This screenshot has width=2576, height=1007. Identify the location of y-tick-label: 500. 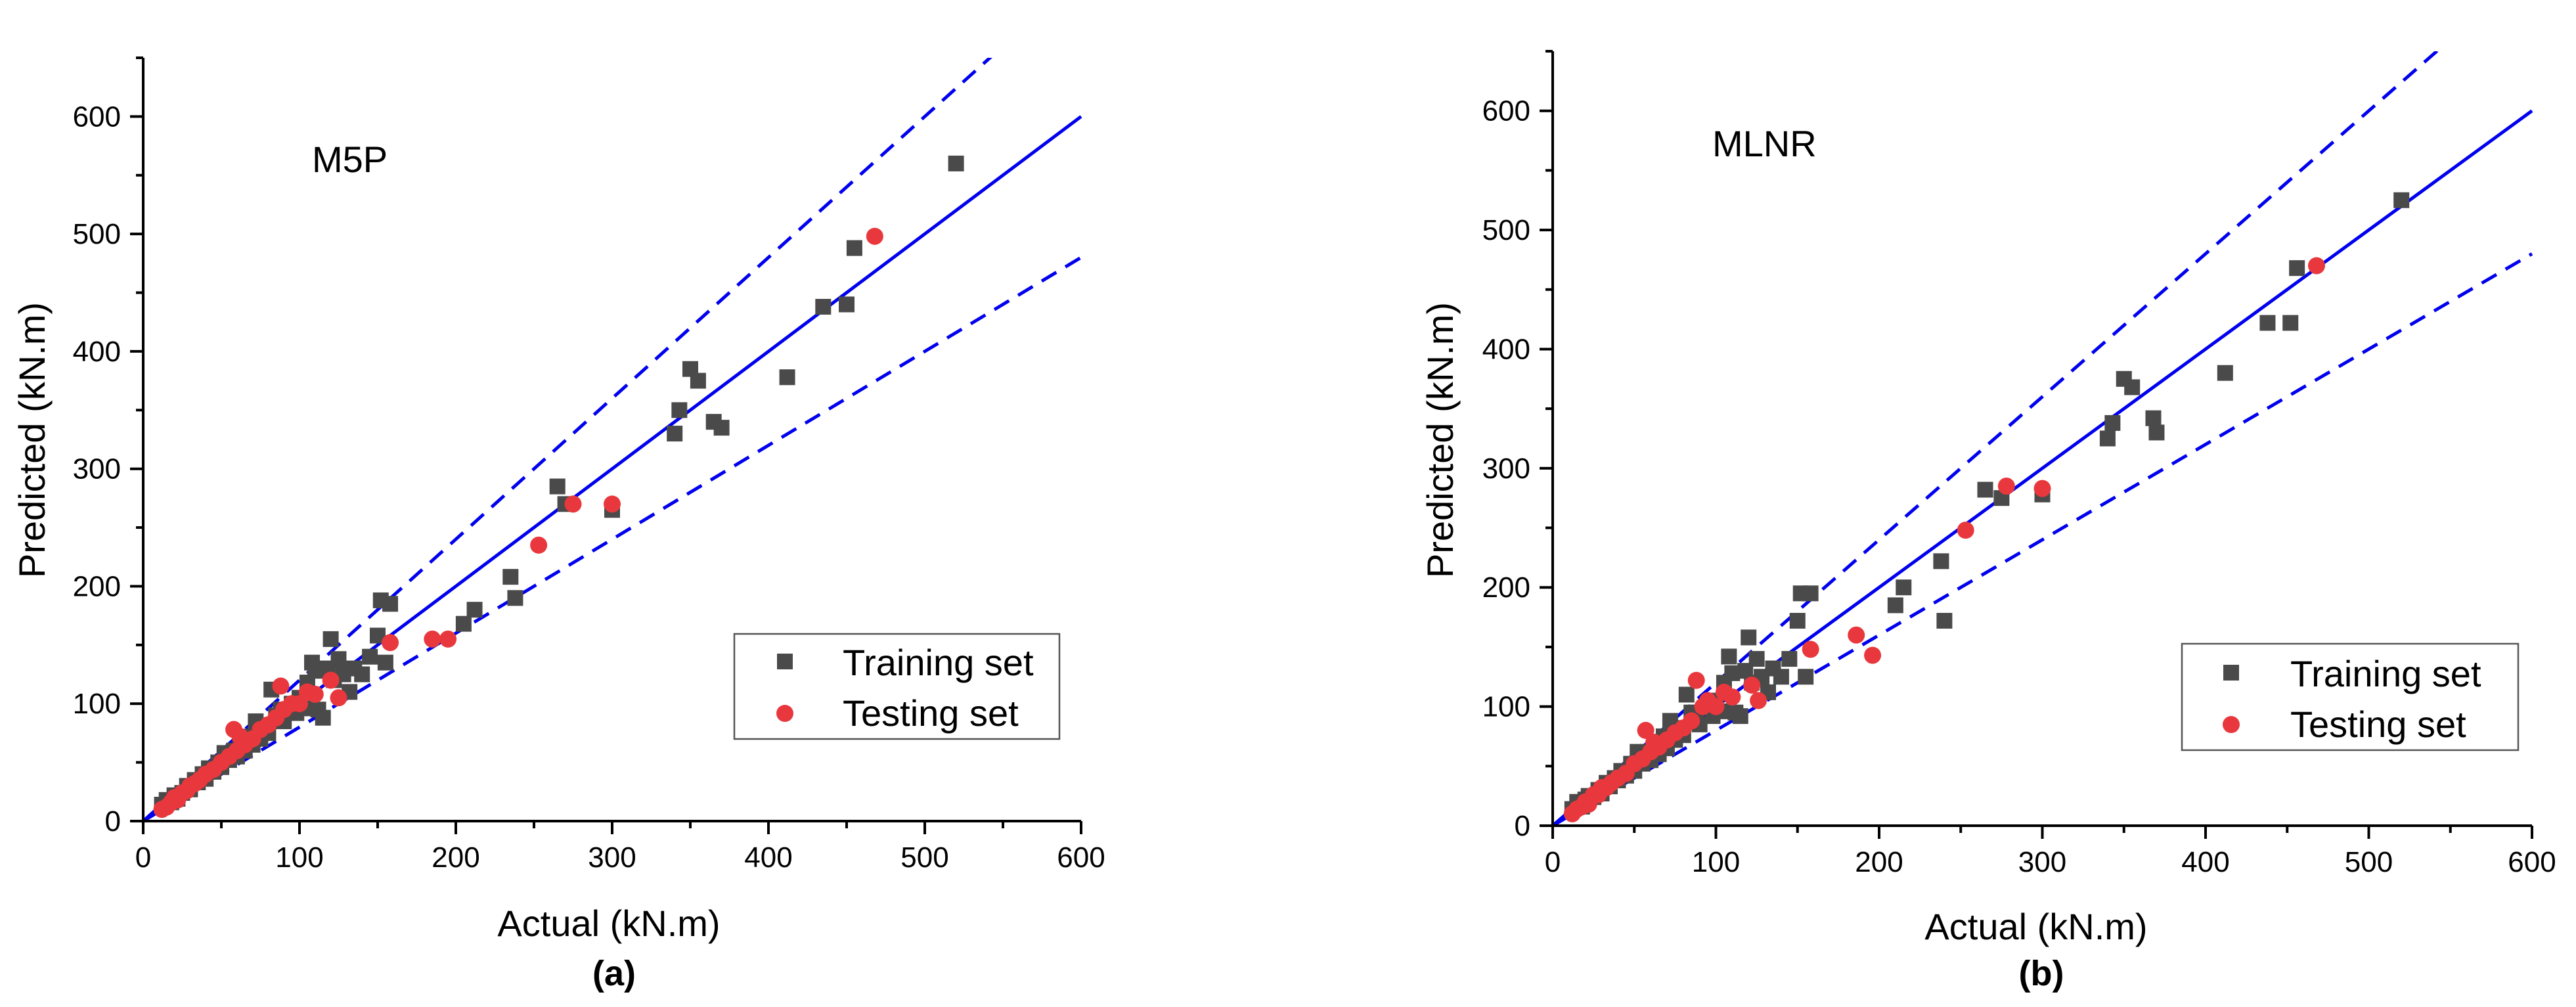
(1506, 230).